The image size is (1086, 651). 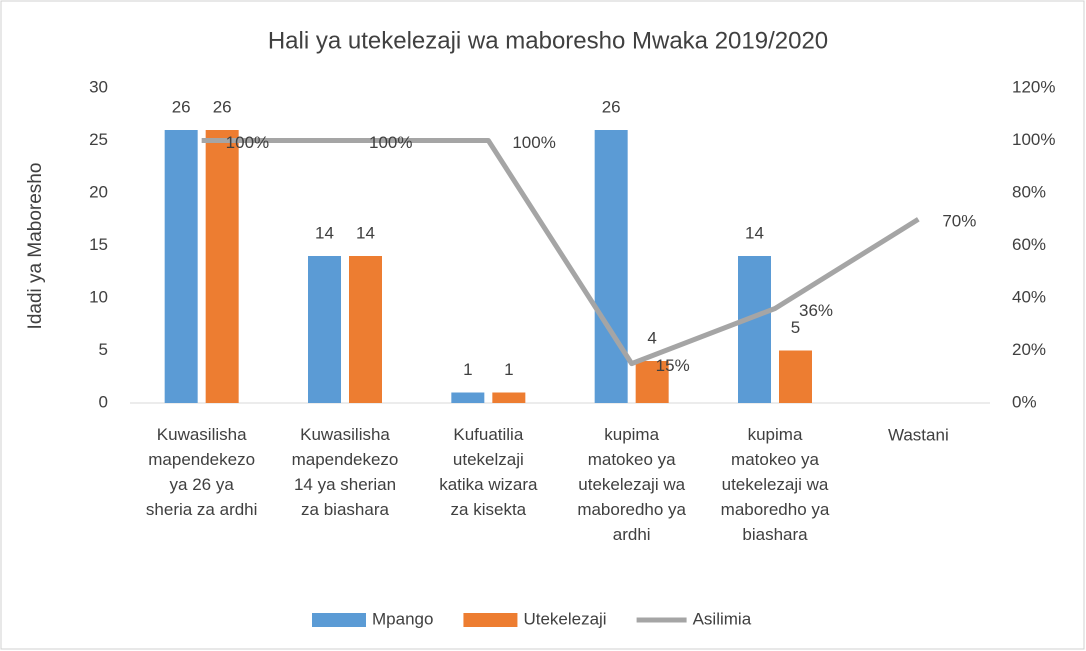 What do you see at coordinates (103, 401) in the screenshot?
I see `y-tick-label: 0` at bounding box center [103, 401].